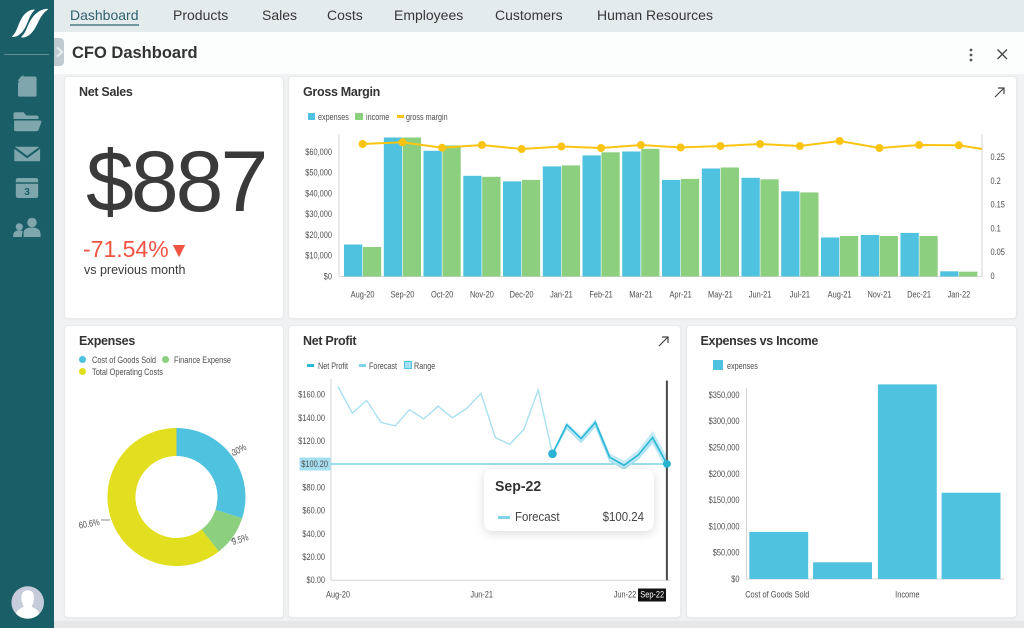 Image resolution: width=1024 pixels, height=628 pixels. What do you see at coordinates (723, 526) in the screenshot?
I see `svg-text: $100,000` at bounding box center [723, 526].